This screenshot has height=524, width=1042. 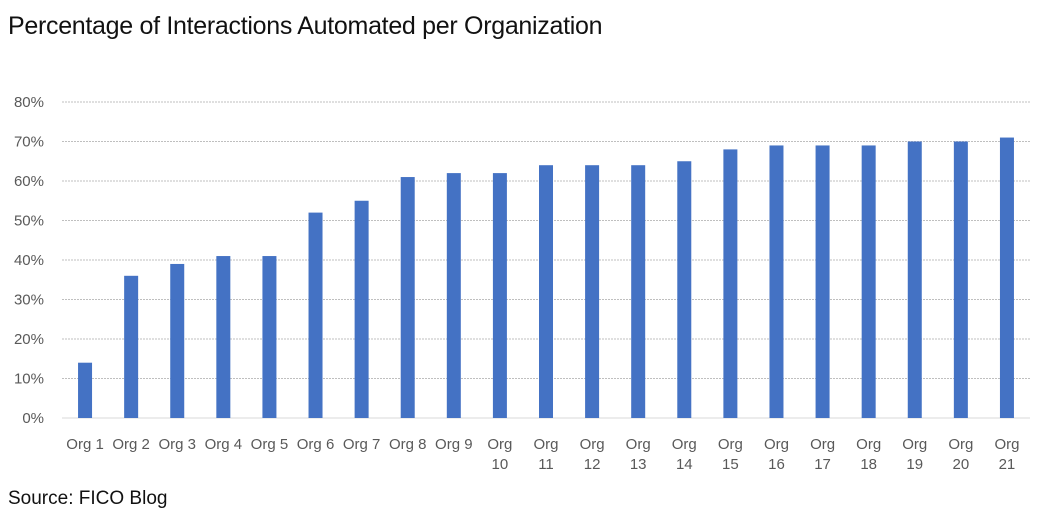 I want to click on y-tick-label: 20%, so click(x=29, y=339).